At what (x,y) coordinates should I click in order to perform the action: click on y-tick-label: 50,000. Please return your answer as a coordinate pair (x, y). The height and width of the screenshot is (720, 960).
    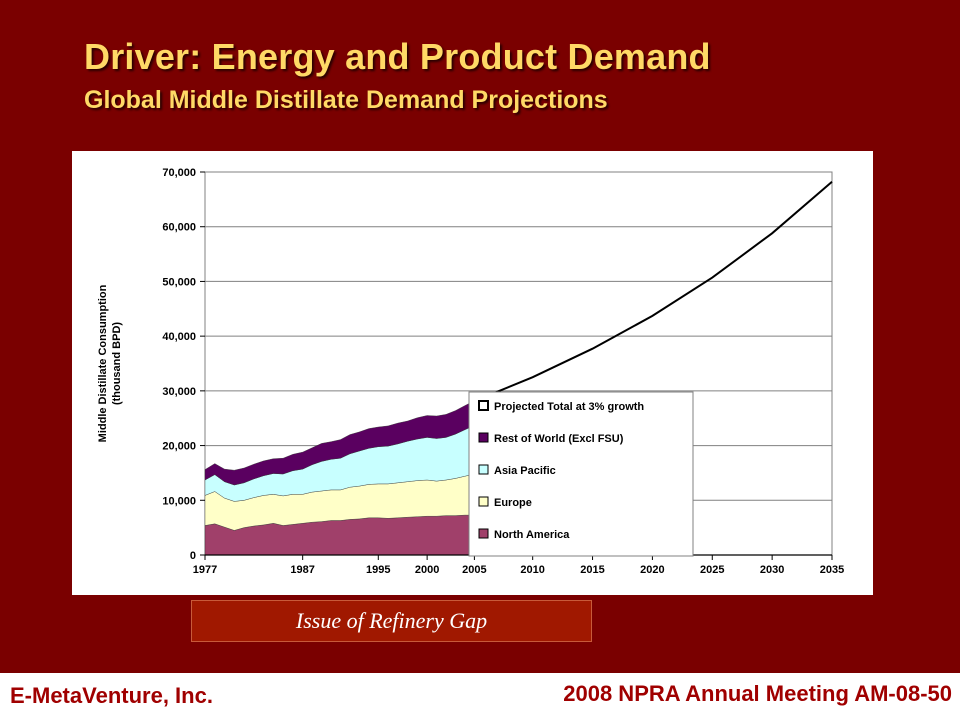
    Looking at the image, I should click on (179, 282).